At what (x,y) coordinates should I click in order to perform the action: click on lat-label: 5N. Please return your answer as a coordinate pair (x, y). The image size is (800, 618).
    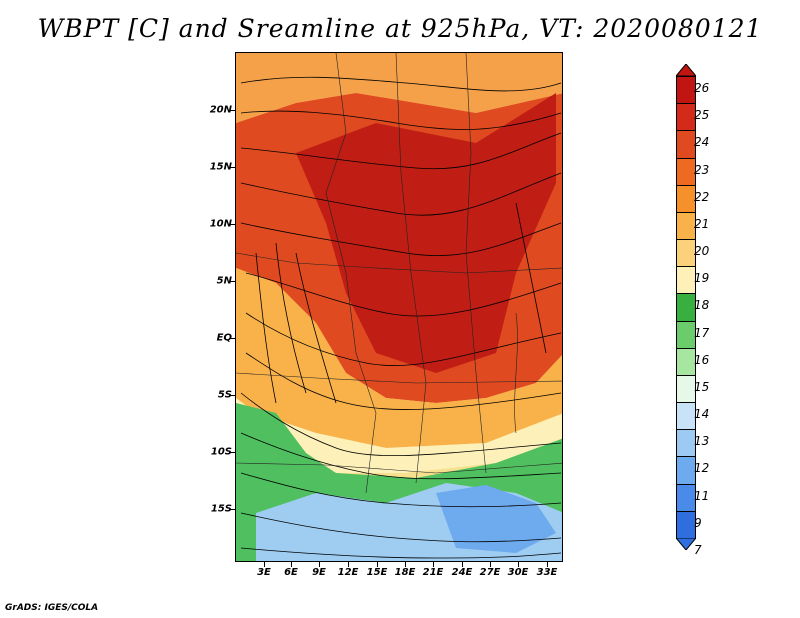
    Looking at the image, I should click on (224, 281).